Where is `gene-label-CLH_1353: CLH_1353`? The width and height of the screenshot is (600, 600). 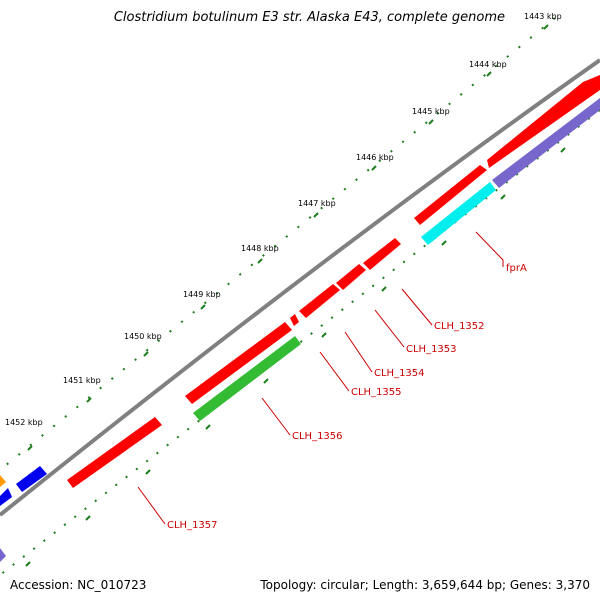
gene-label-CLH_1353: CLH_1353 is located at coordinates (431, 349).